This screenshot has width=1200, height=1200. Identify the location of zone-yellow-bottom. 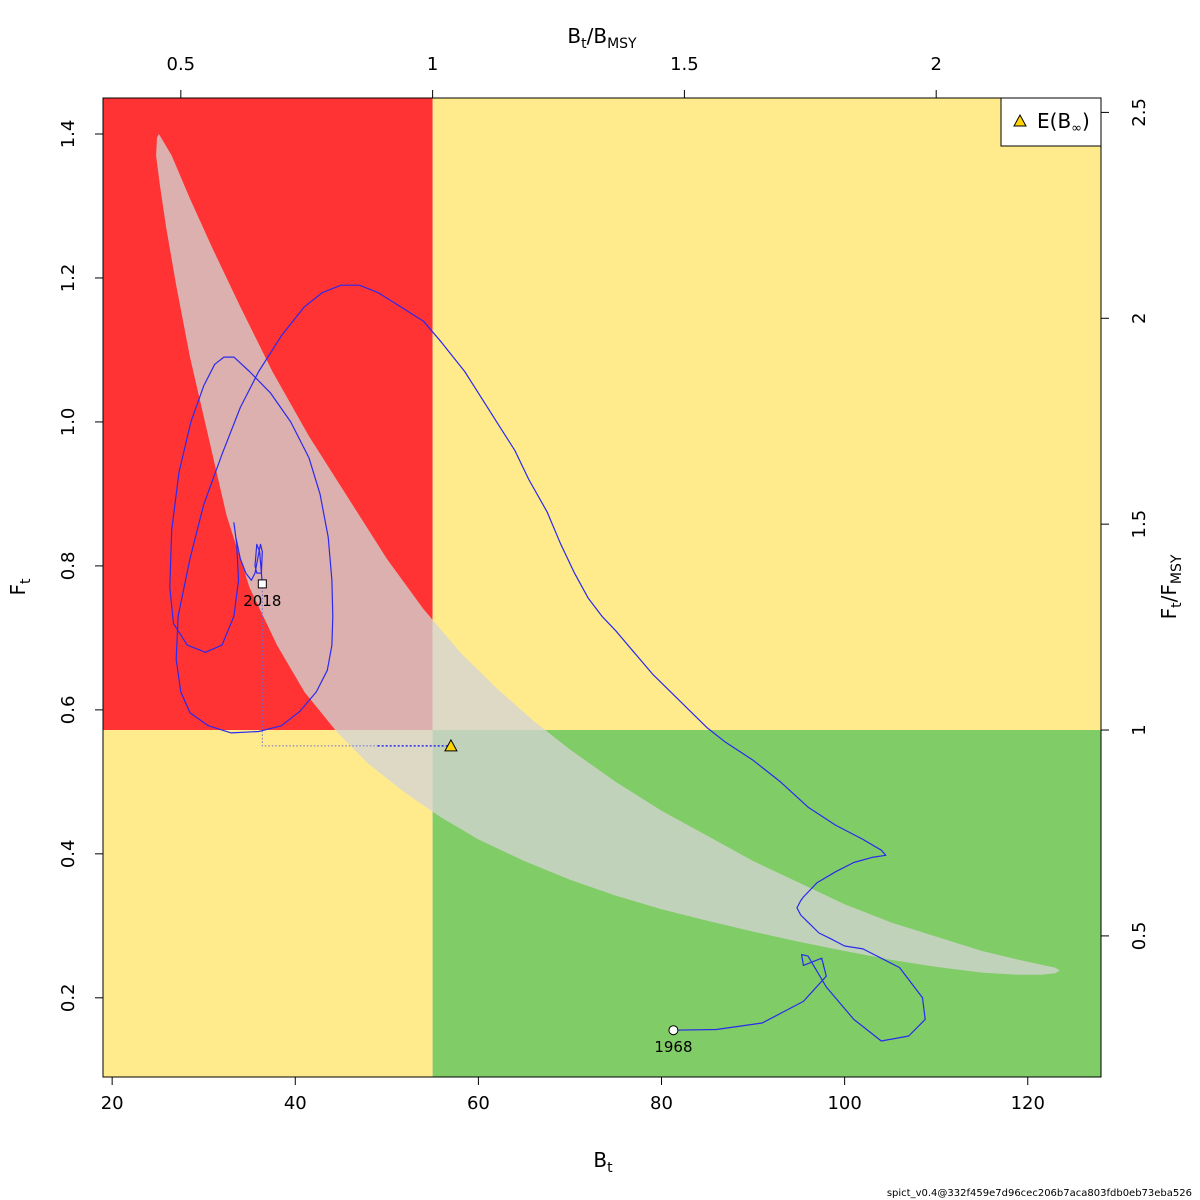
(268, 903).